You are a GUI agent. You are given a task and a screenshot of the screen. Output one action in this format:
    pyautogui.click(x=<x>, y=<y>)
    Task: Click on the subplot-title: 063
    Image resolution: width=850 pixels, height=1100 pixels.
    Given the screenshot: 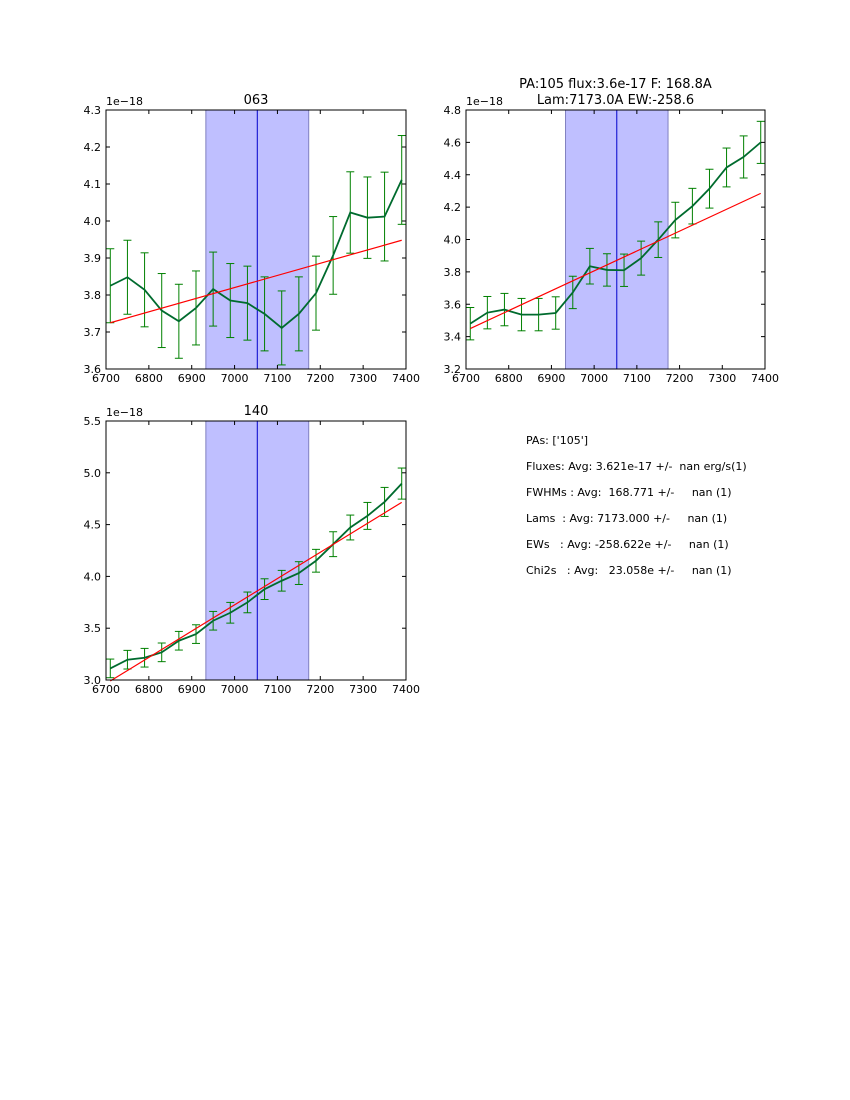 What is the action you would take?
    pyautogui.click(x=256, y=100)
    